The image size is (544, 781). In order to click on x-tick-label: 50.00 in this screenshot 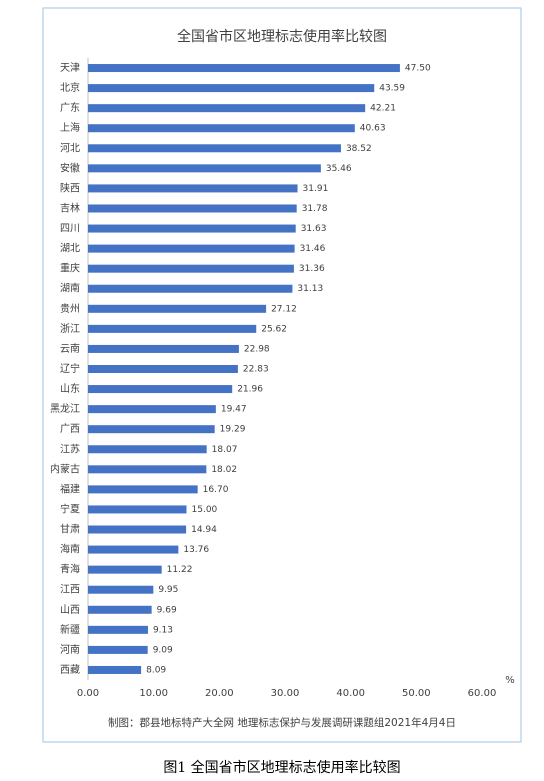, I will do `click(416, 693)`.